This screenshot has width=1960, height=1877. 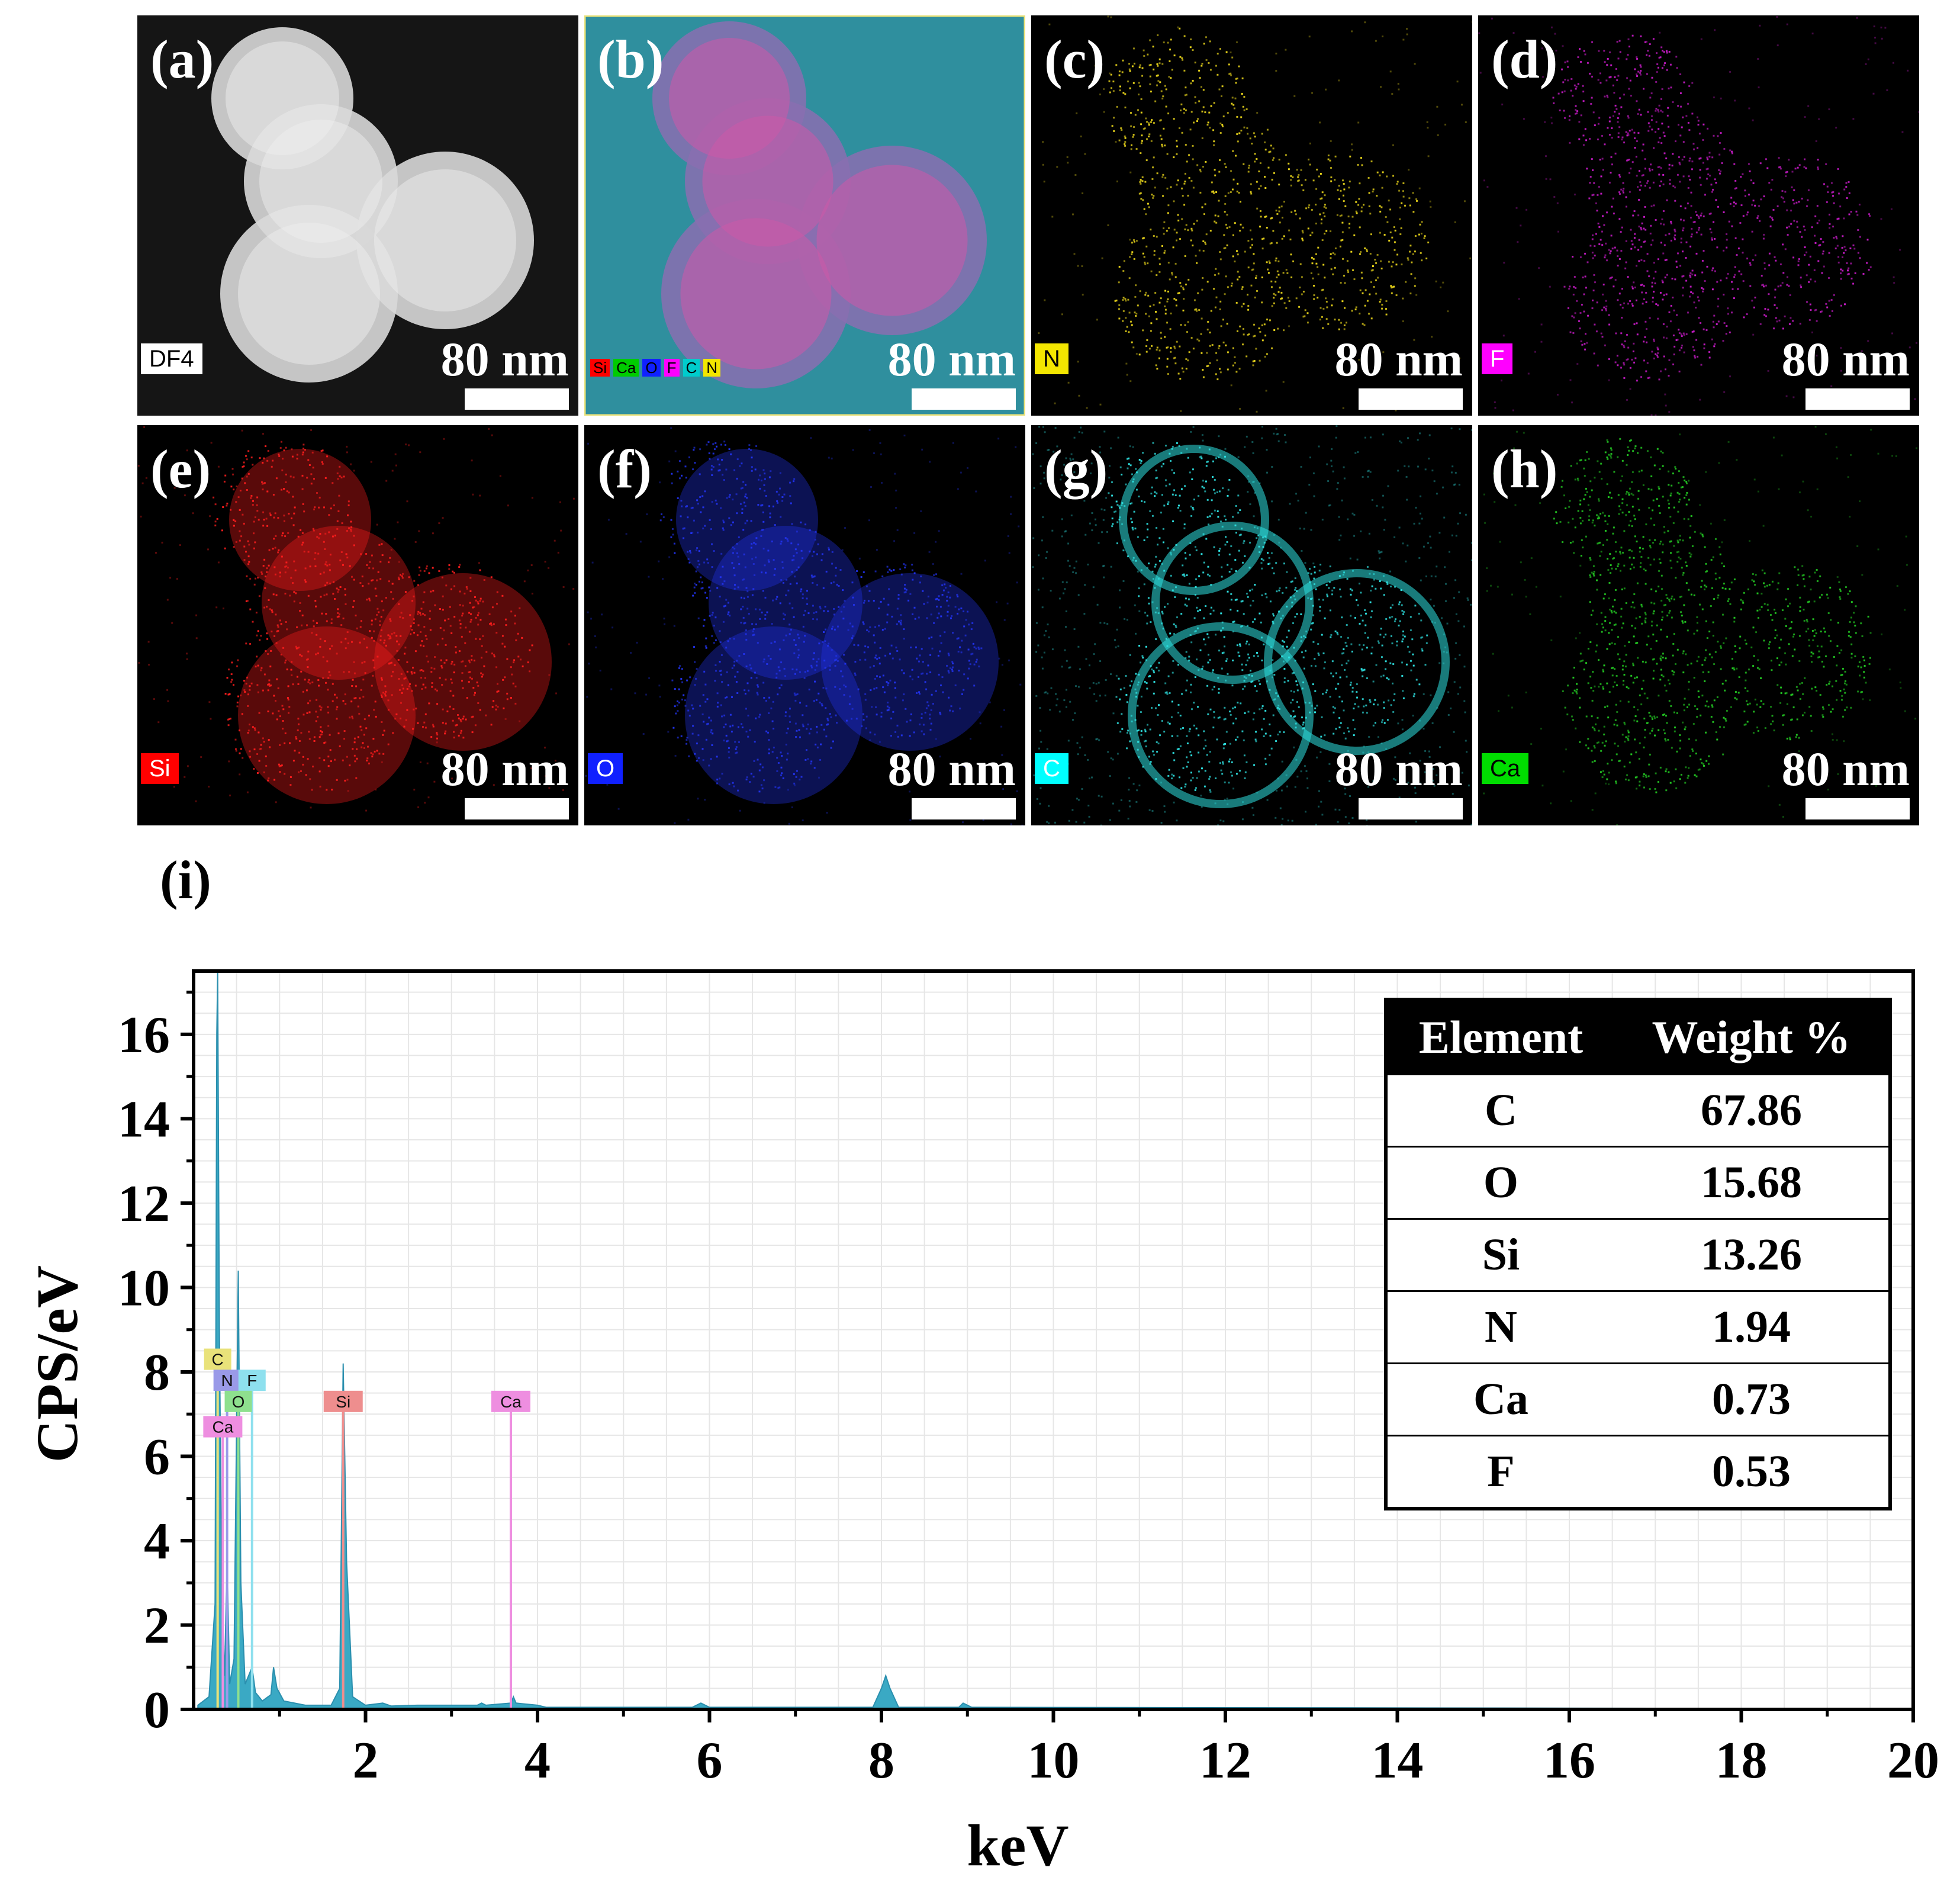 What do you see at coordinates (1752, 1399) in the screenshot?
I see `weight-cell: 0.73` at bounding box center [1752, 1399].